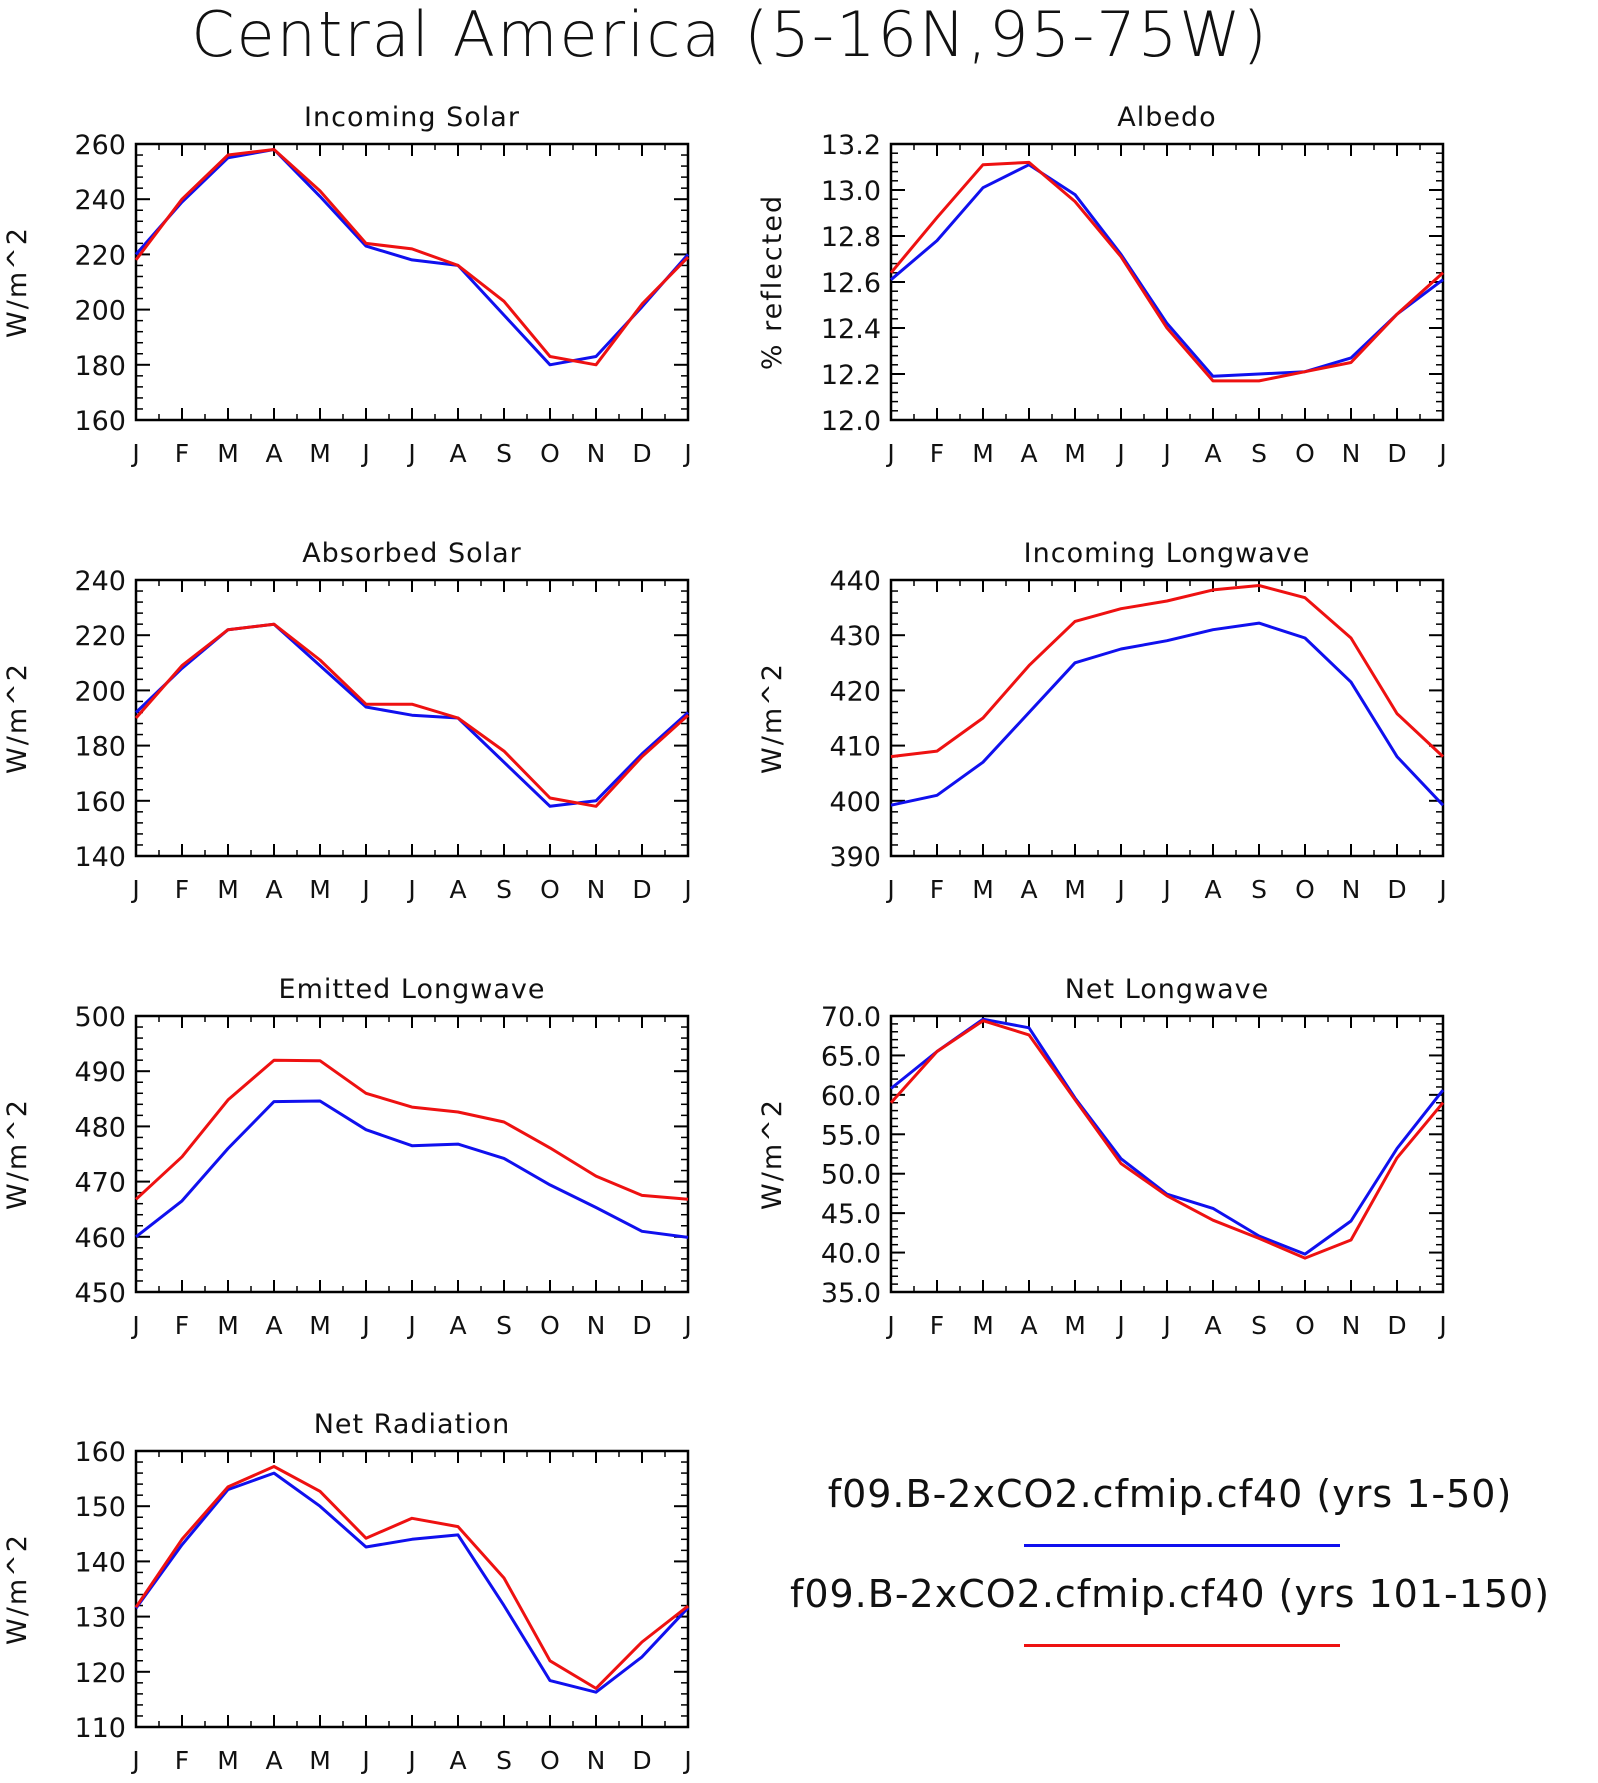  Describe the element at coordinates (1167, 553) in the screenshot. I see `panel-title: Incoming Longwave` at that location.